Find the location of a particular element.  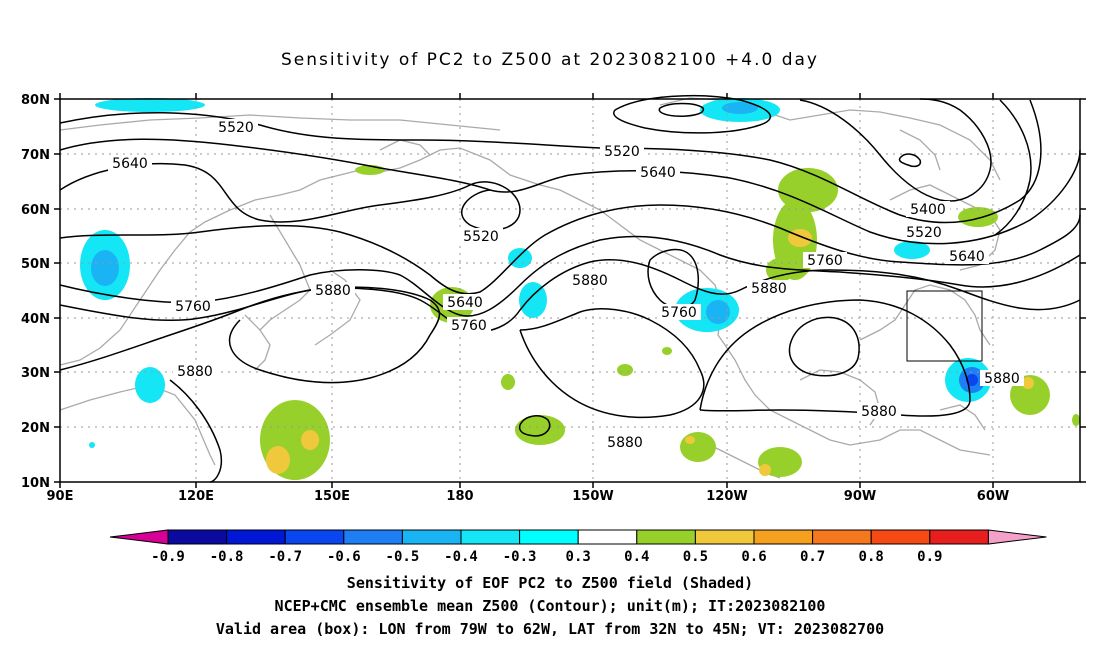

lon-label: 150E is located at coordinates (332, 496).